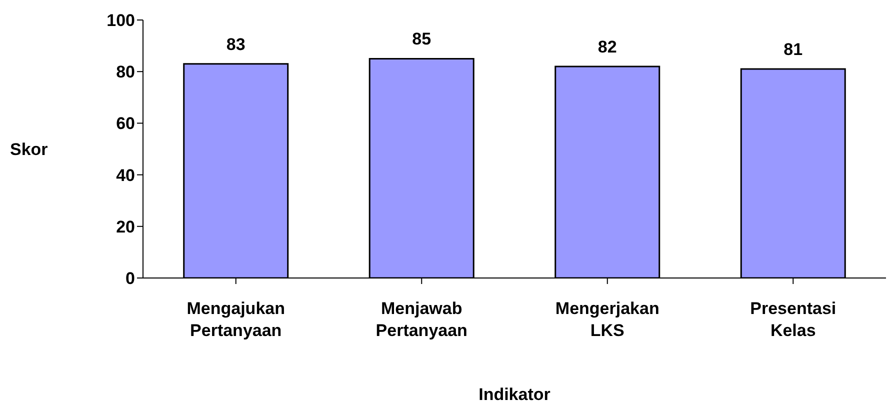  Describe the element at coordinates (120, 20) in the screenshot. I see `y-tick-label: 100` at that location.